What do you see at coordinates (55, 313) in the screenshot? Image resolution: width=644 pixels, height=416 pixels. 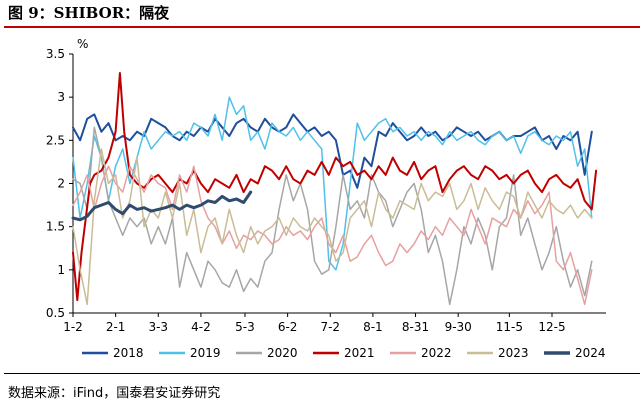 I see `y-tick-label: 0.5` at bounding box center [55, 313].